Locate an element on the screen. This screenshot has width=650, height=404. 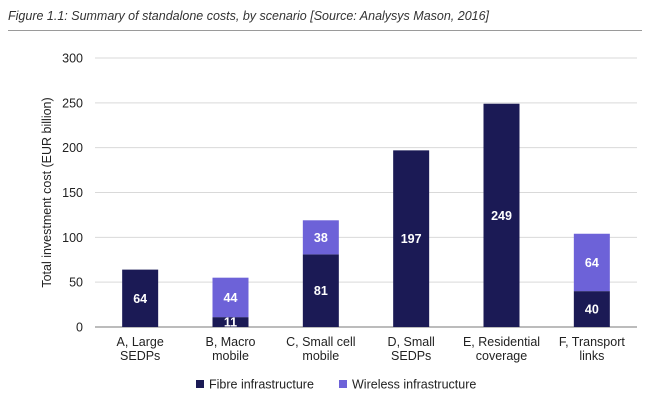
bar-data-label: 249 is located at coordinates (501, 216).